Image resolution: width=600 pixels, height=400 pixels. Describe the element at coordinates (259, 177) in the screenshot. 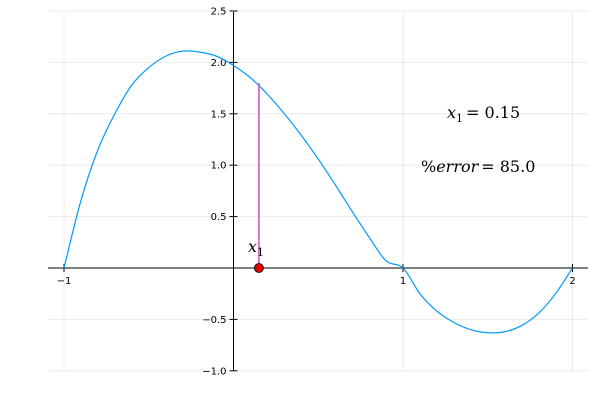

I see `marks` at that location.